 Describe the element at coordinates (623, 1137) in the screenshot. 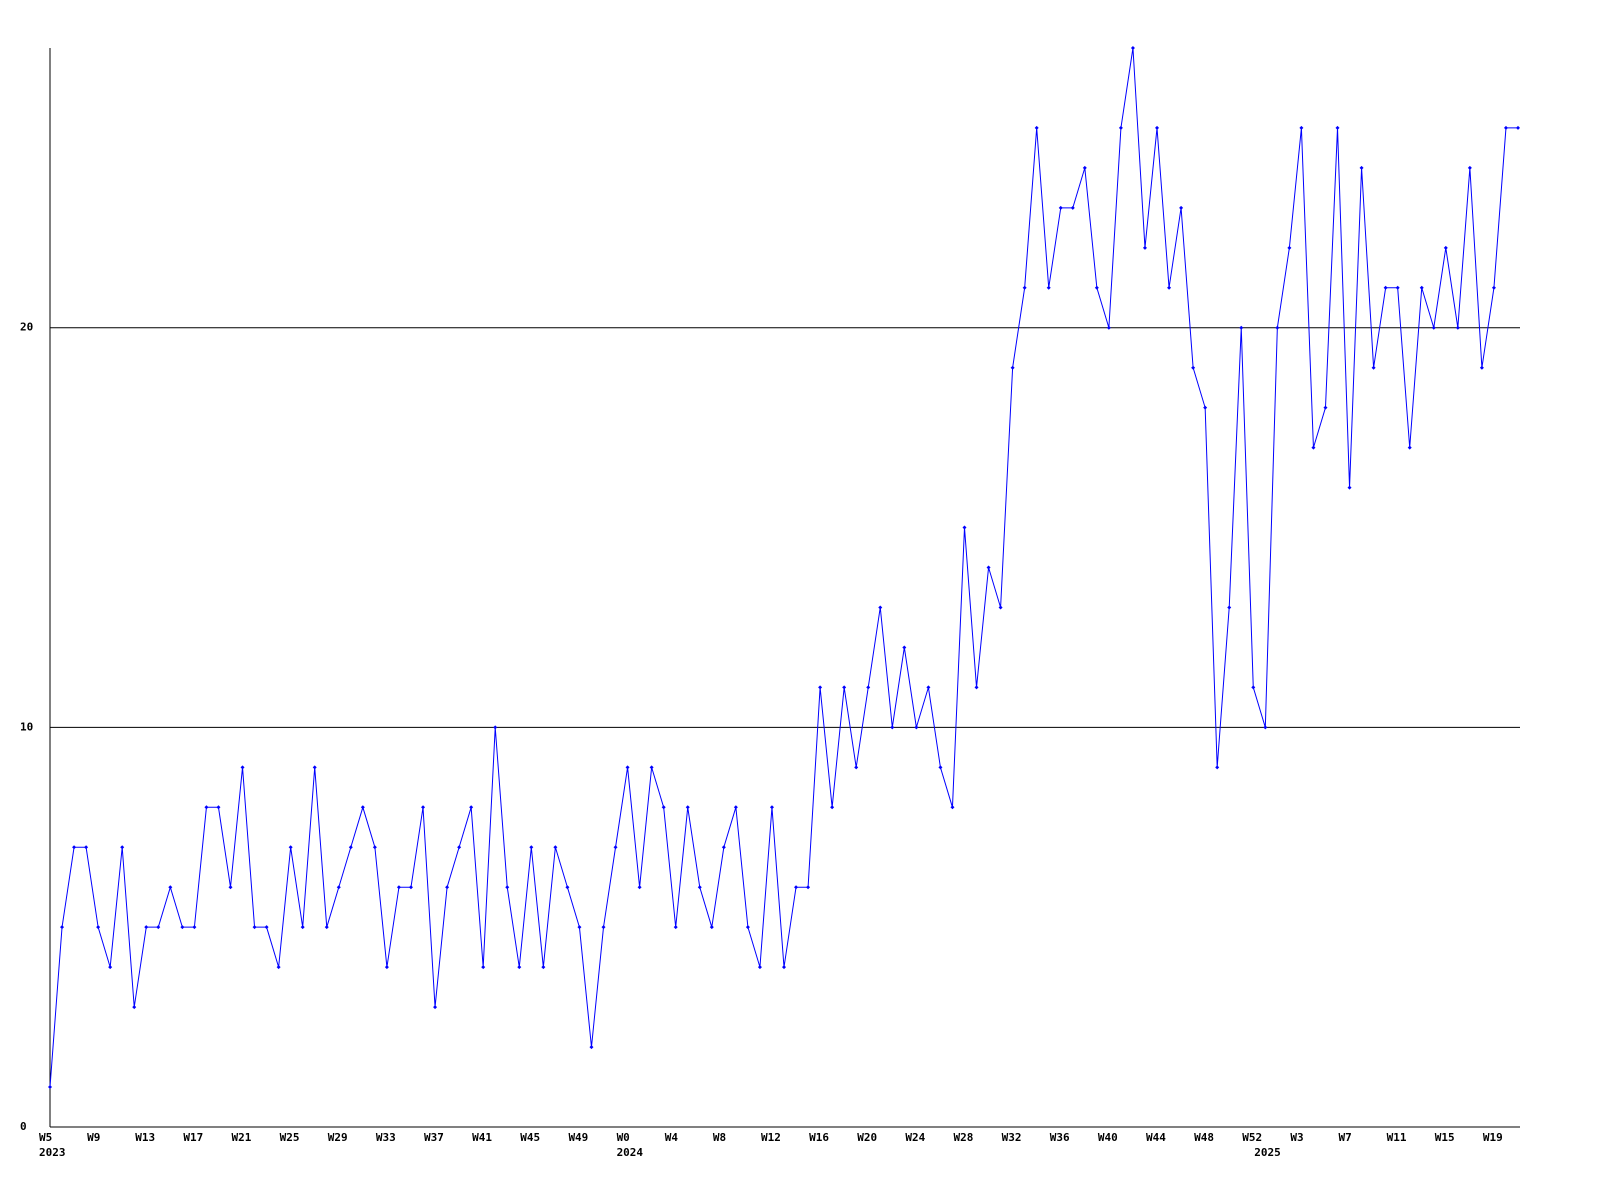

I see `x-tick-label: W0` at that location.